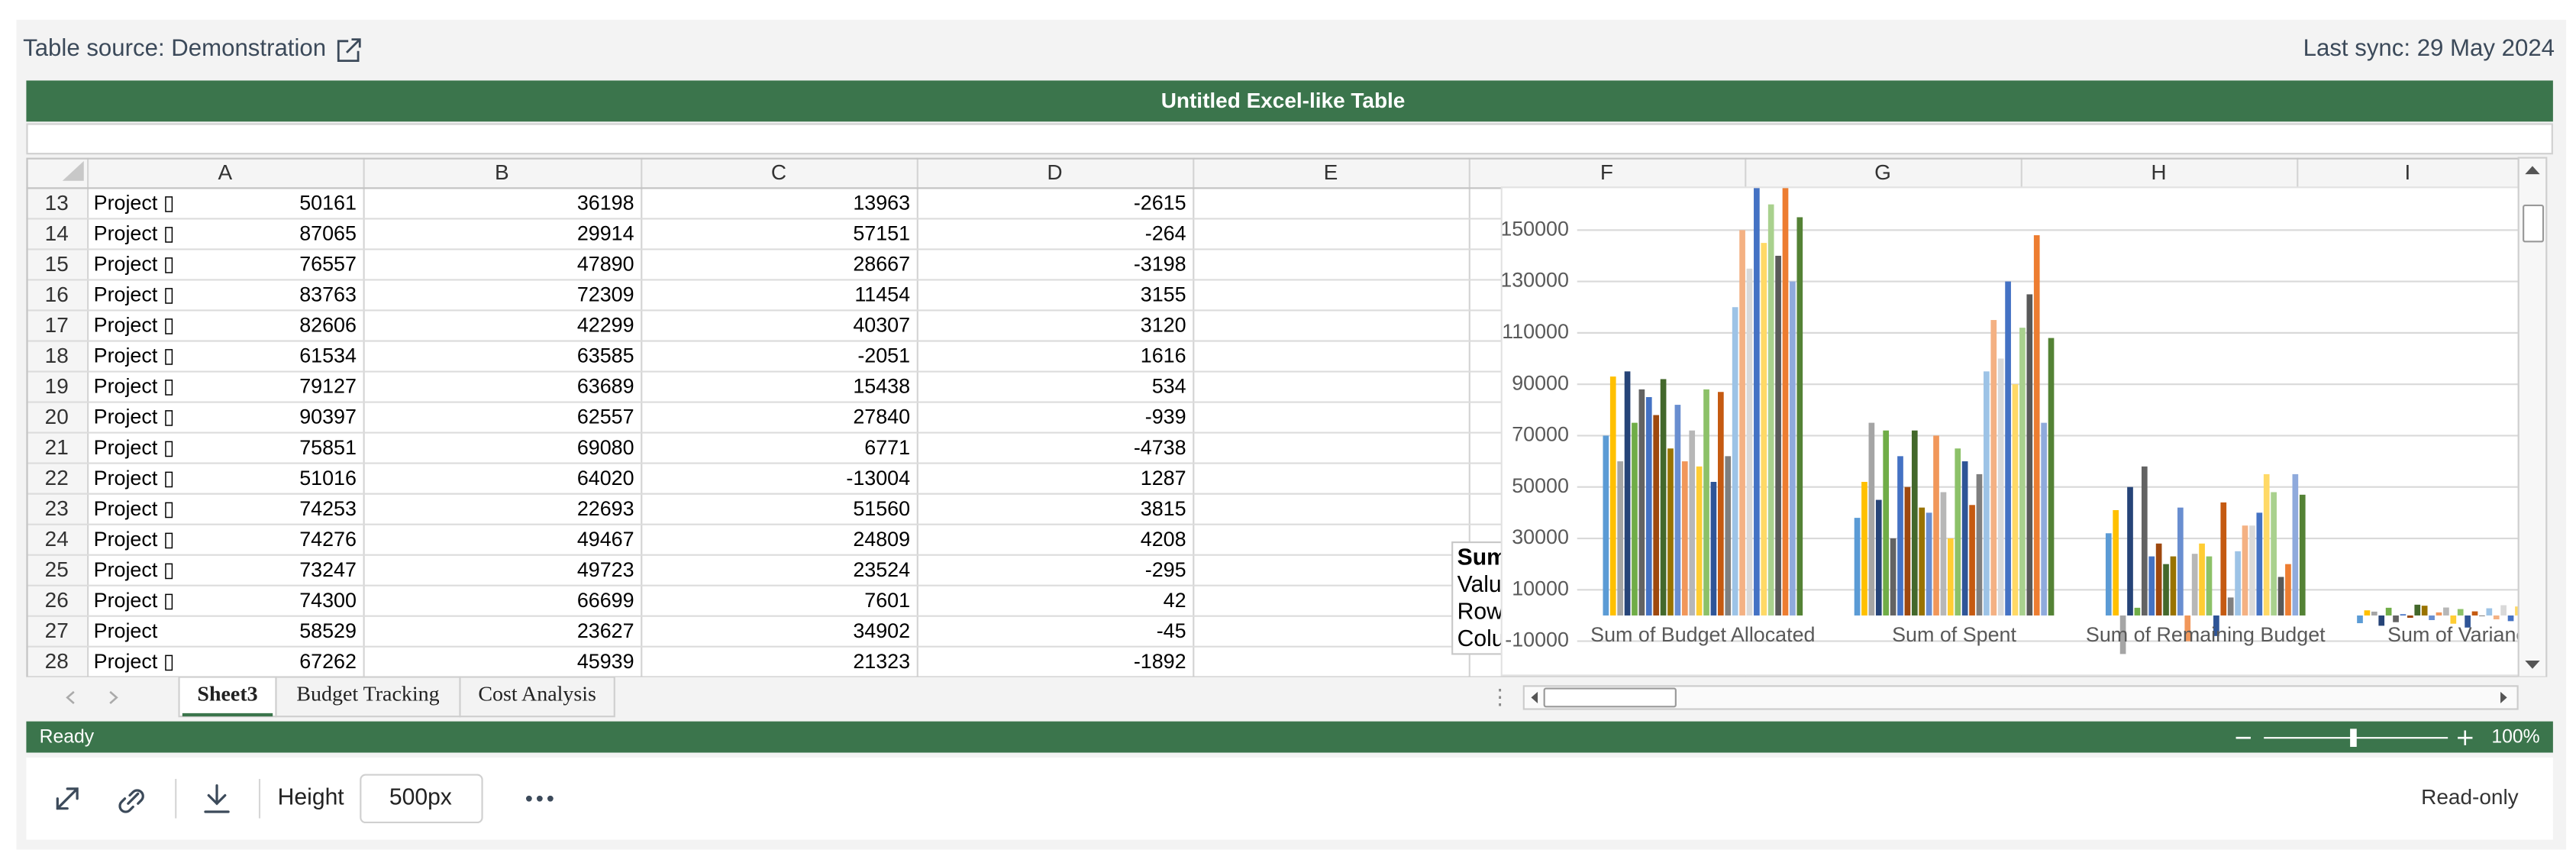  I want to click on cell-number: 49723, so click(605, 569).